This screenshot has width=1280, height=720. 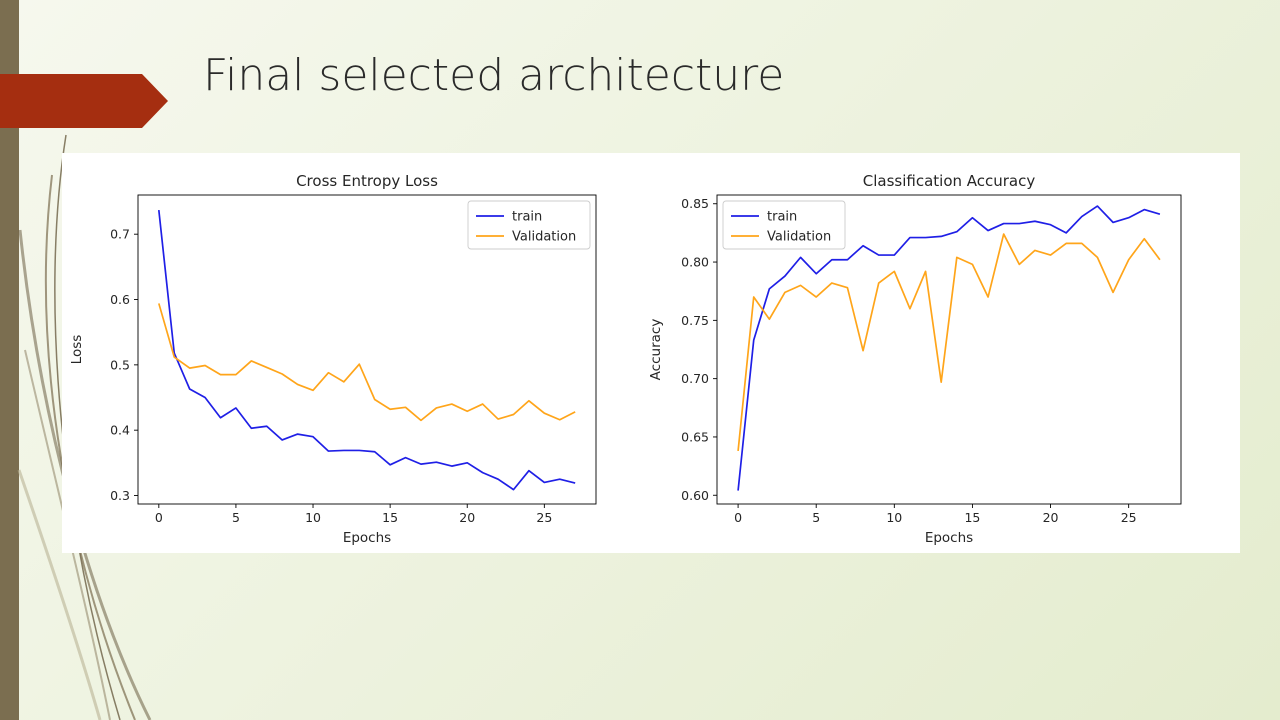 What do you see at coordinates (695, 262) in the screenshot?
I see `y-tick-label: 0.80` at bounding box center [695, 262].